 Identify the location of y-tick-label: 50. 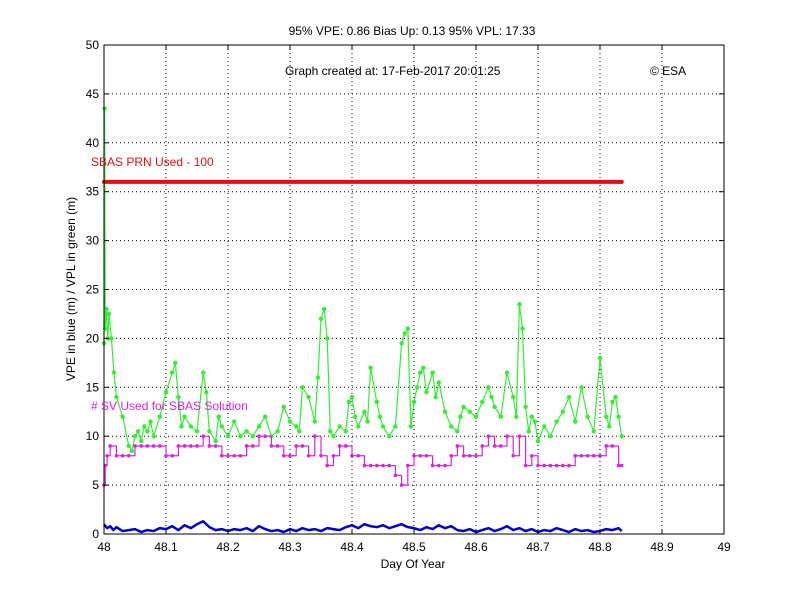
(93, 45).